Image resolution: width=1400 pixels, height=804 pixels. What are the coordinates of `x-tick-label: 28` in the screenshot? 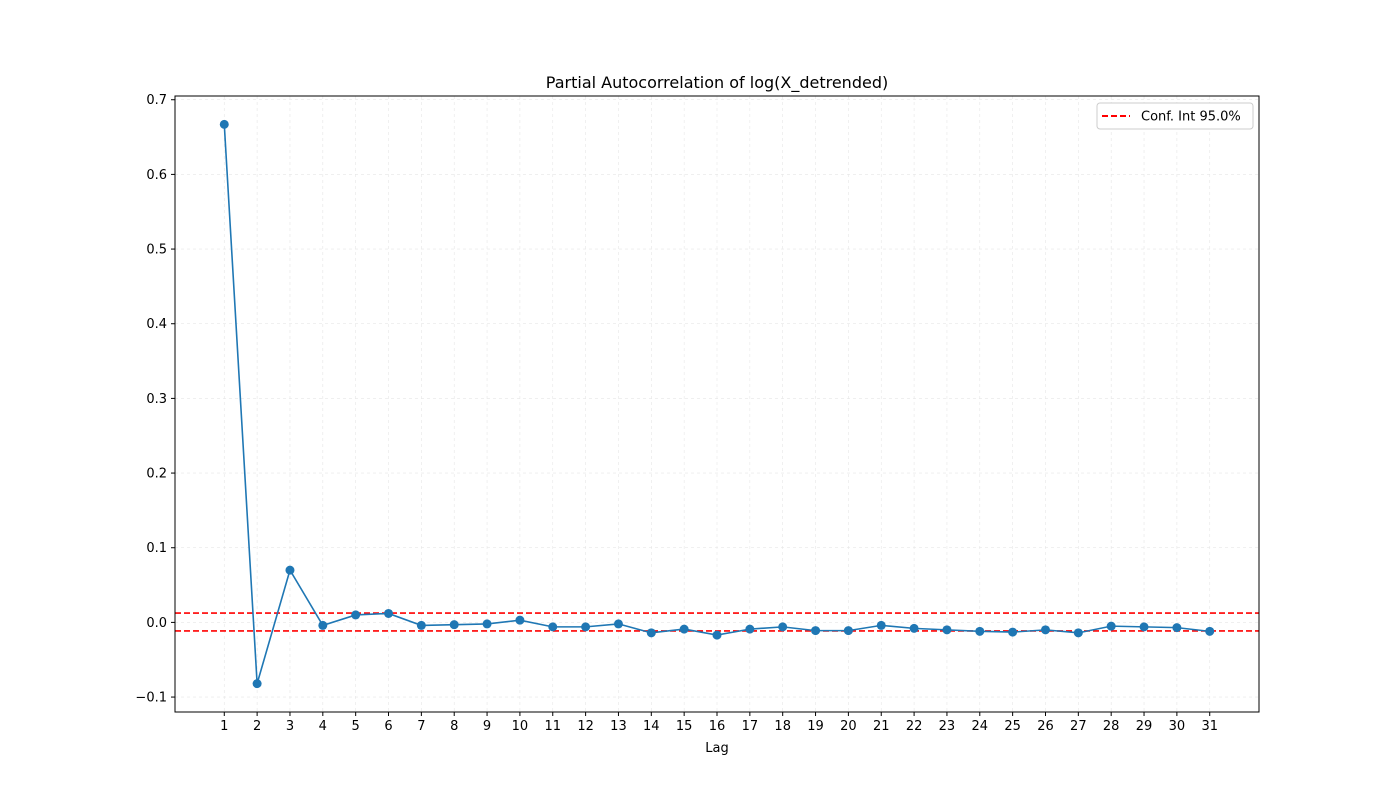 It's located at (1111, 726).